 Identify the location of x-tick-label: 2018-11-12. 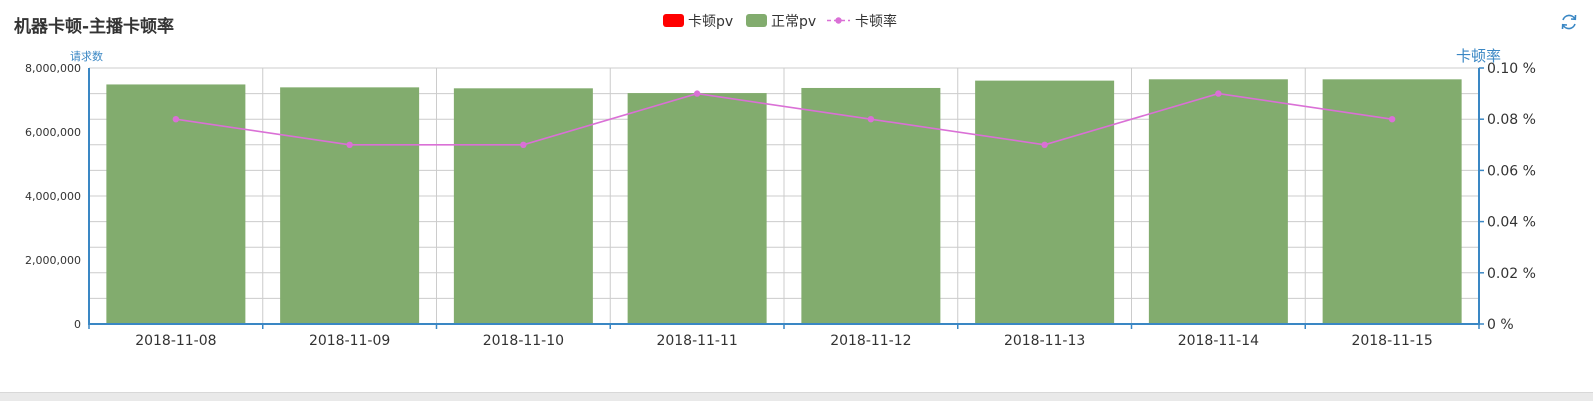
(870, 341).